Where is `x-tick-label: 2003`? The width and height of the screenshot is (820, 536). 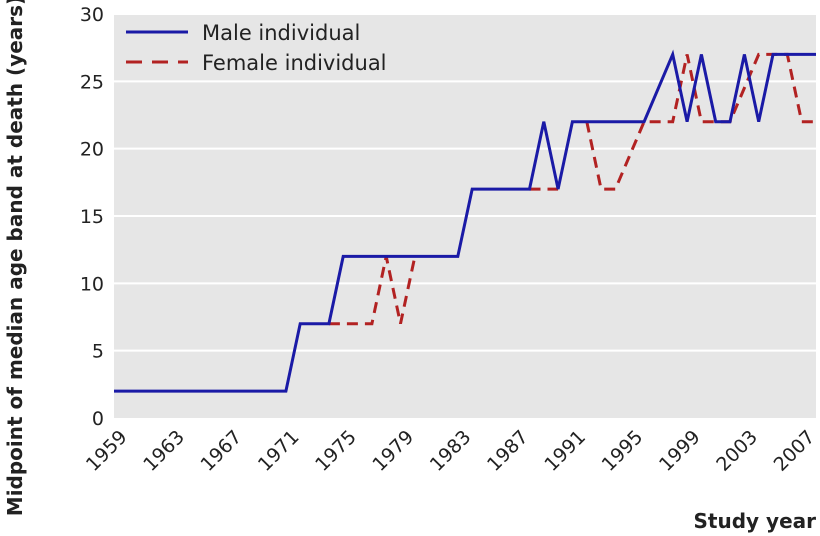
x-tick-label: 2003 is located at coordinates (737, 451).